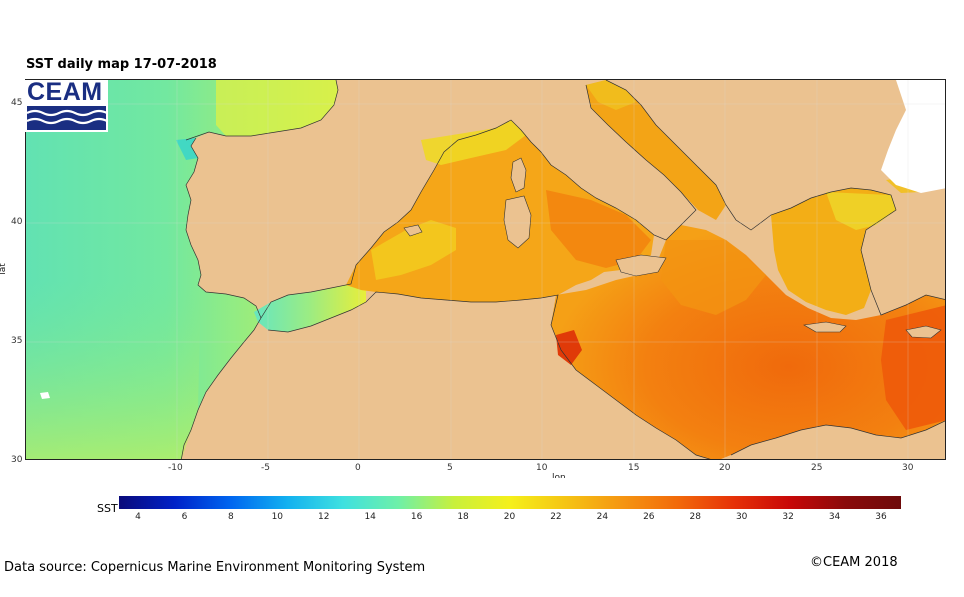 The height and width of the screenshot is (597, 964). What do you see at coordinates (602, 517) in the screenshot?
I see `colorbar-tick-label: 24` at bounding box center [602, 517].